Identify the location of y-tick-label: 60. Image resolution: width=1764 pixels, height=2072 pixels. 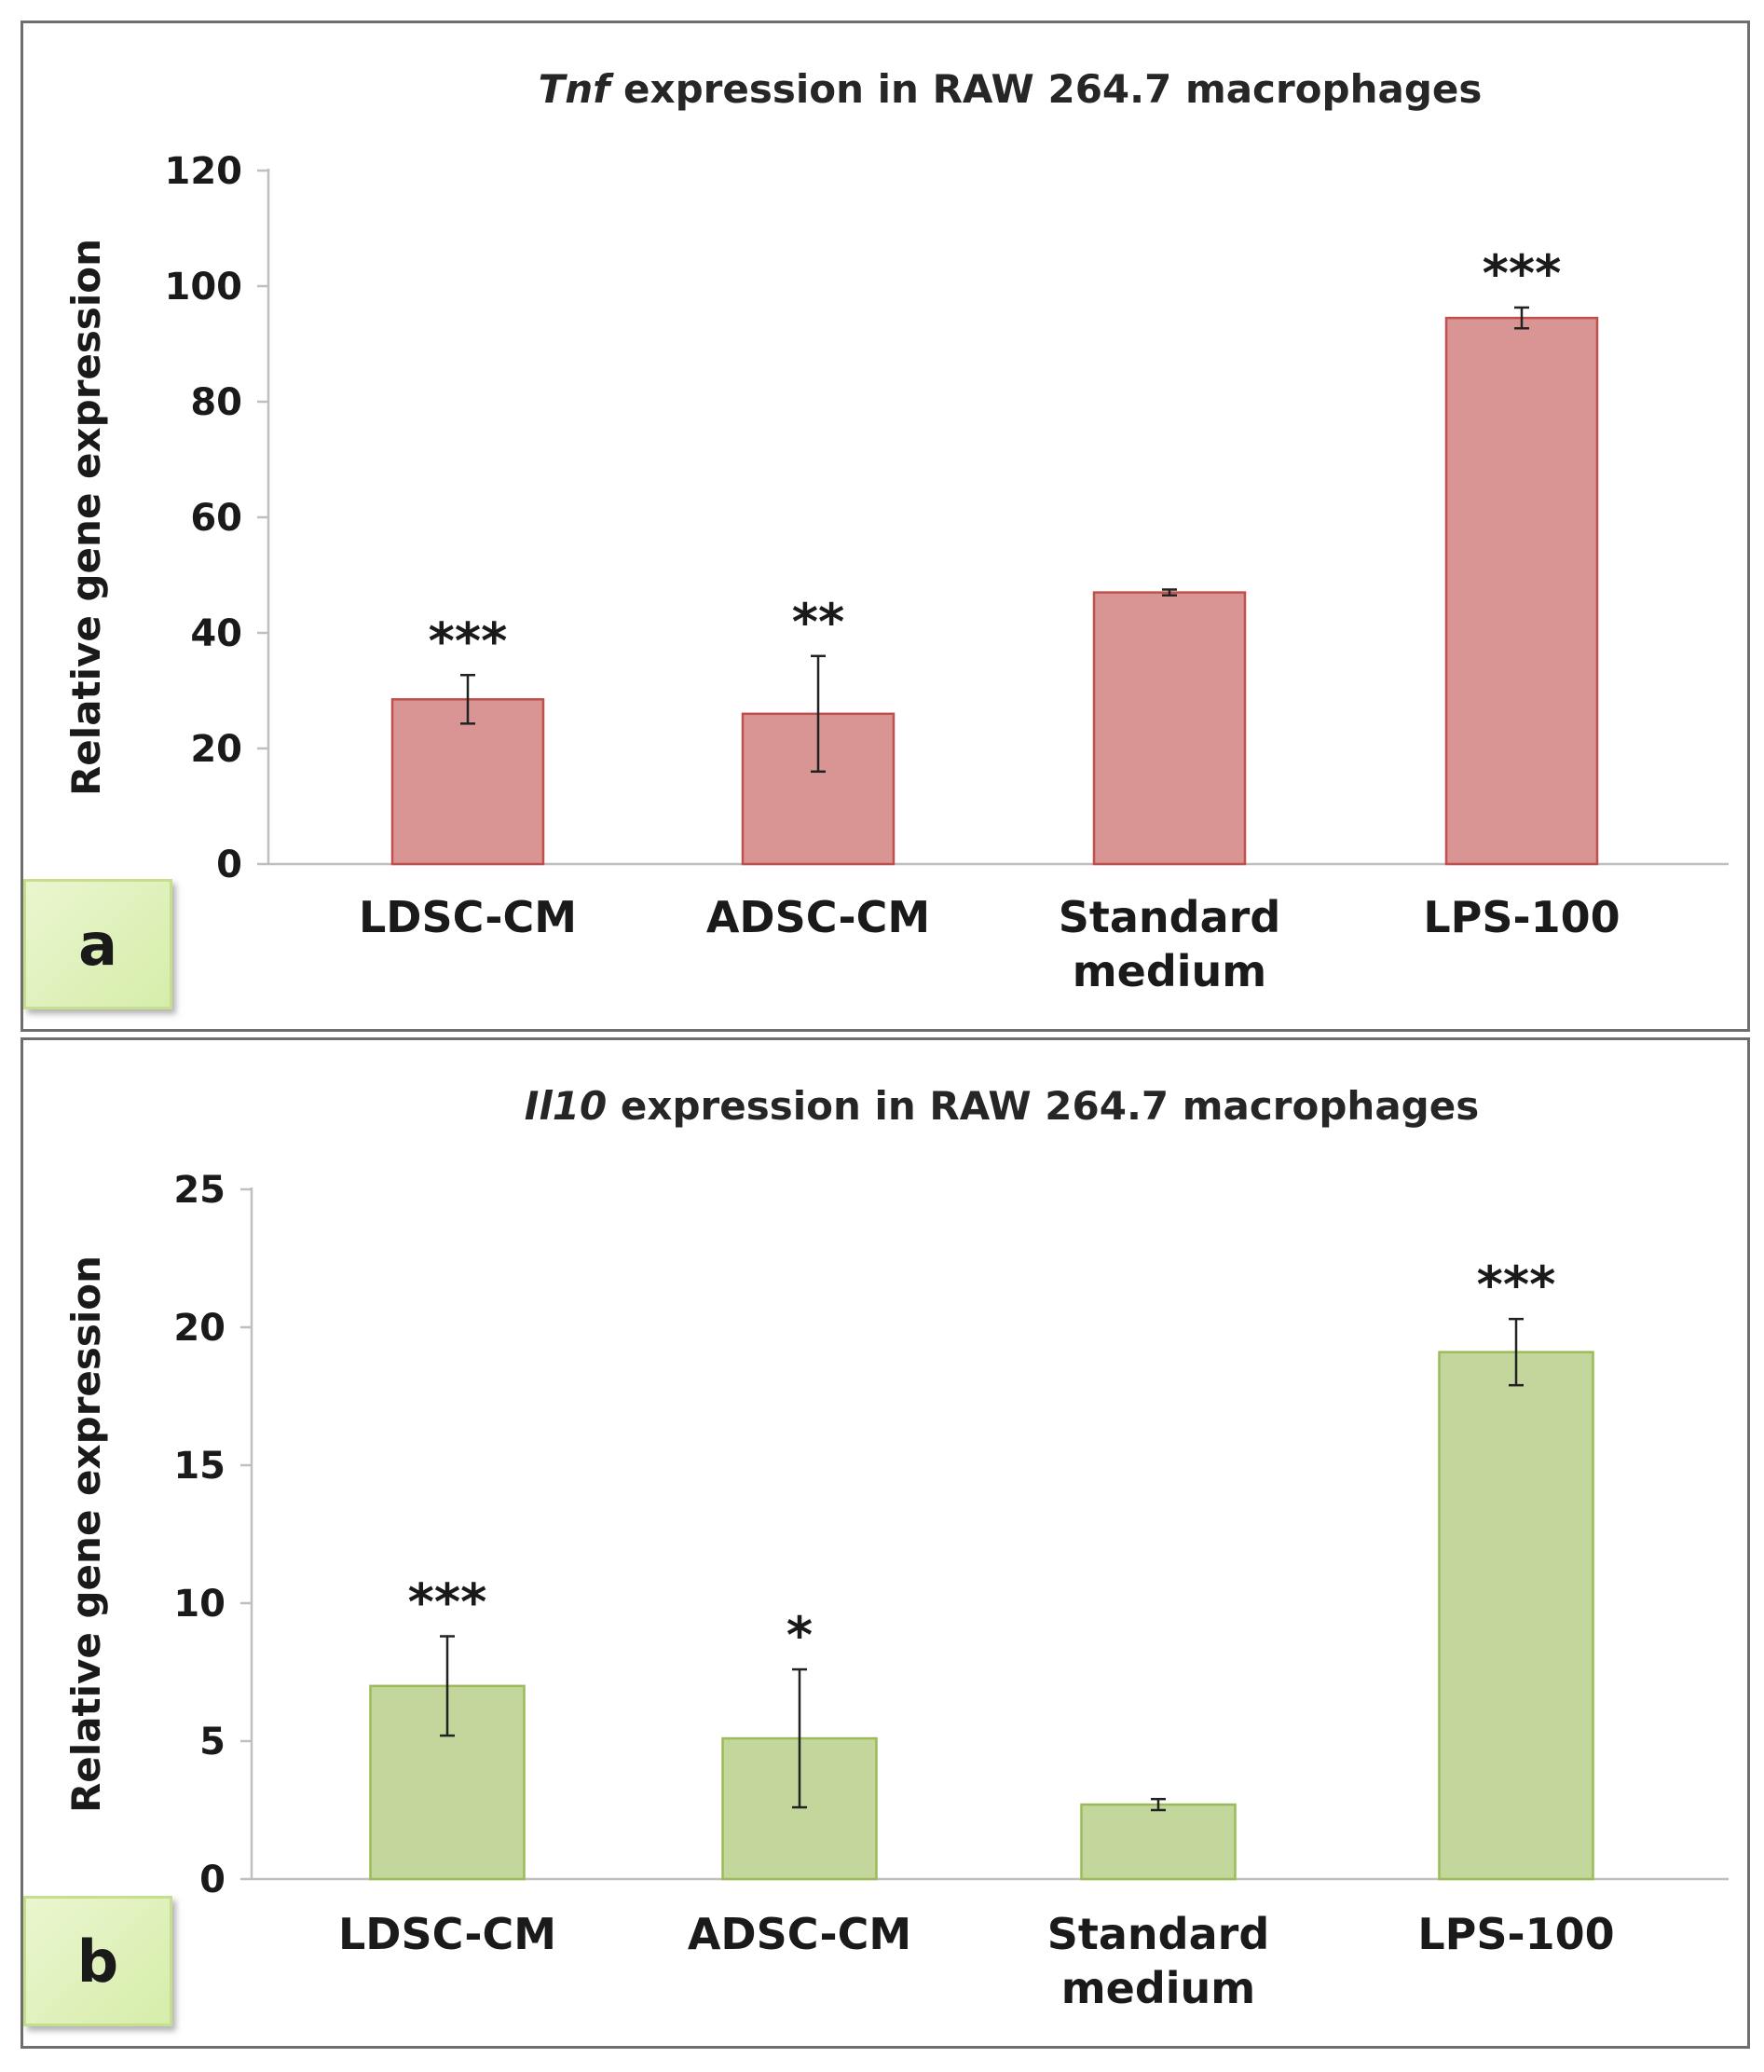
(216, 518).